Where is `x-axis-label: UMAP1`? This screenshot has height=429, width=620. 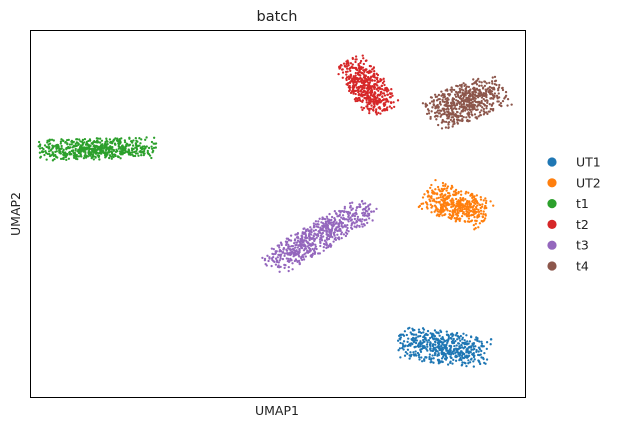 x-axis-label: UMAP1 is located at coordinates (277, 410).